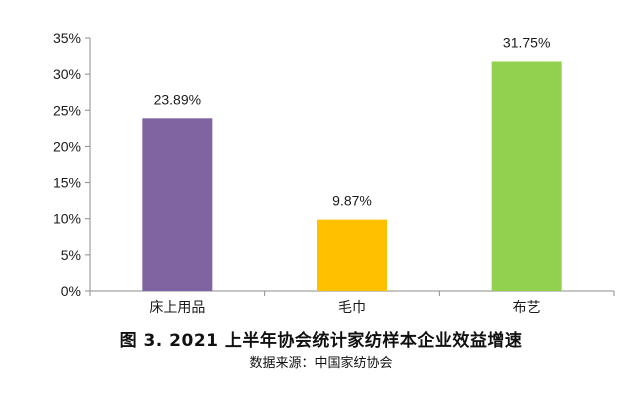 The height and width of the screenshot is (405, 642). I want to click on y-tick-label: 15%, so click(67, 183).